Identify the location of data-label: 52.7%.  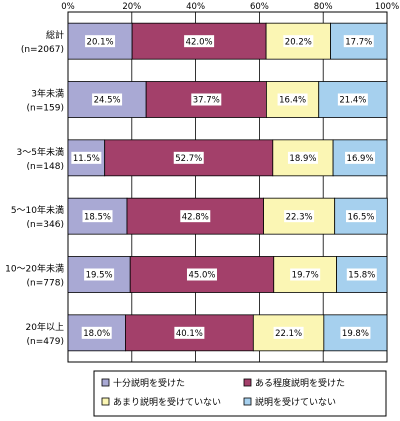
(188, 159).